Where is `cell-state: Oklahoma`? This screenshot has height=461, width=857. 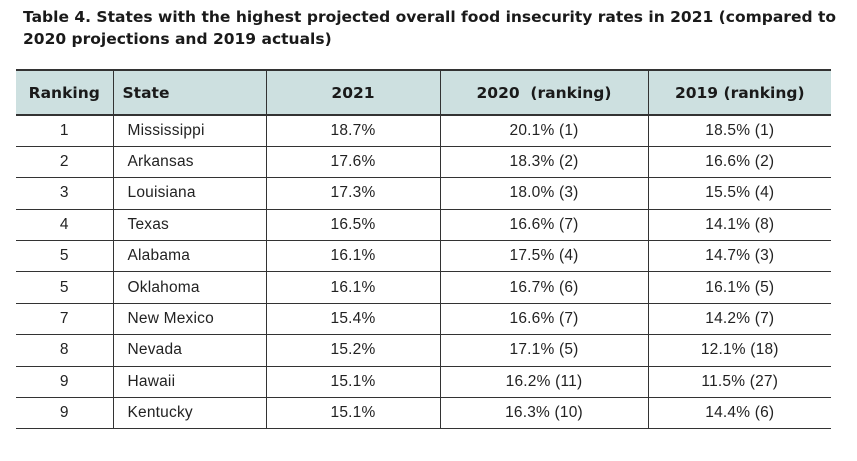
cell-state: Oklahoma is located at coordinates (190, 287).